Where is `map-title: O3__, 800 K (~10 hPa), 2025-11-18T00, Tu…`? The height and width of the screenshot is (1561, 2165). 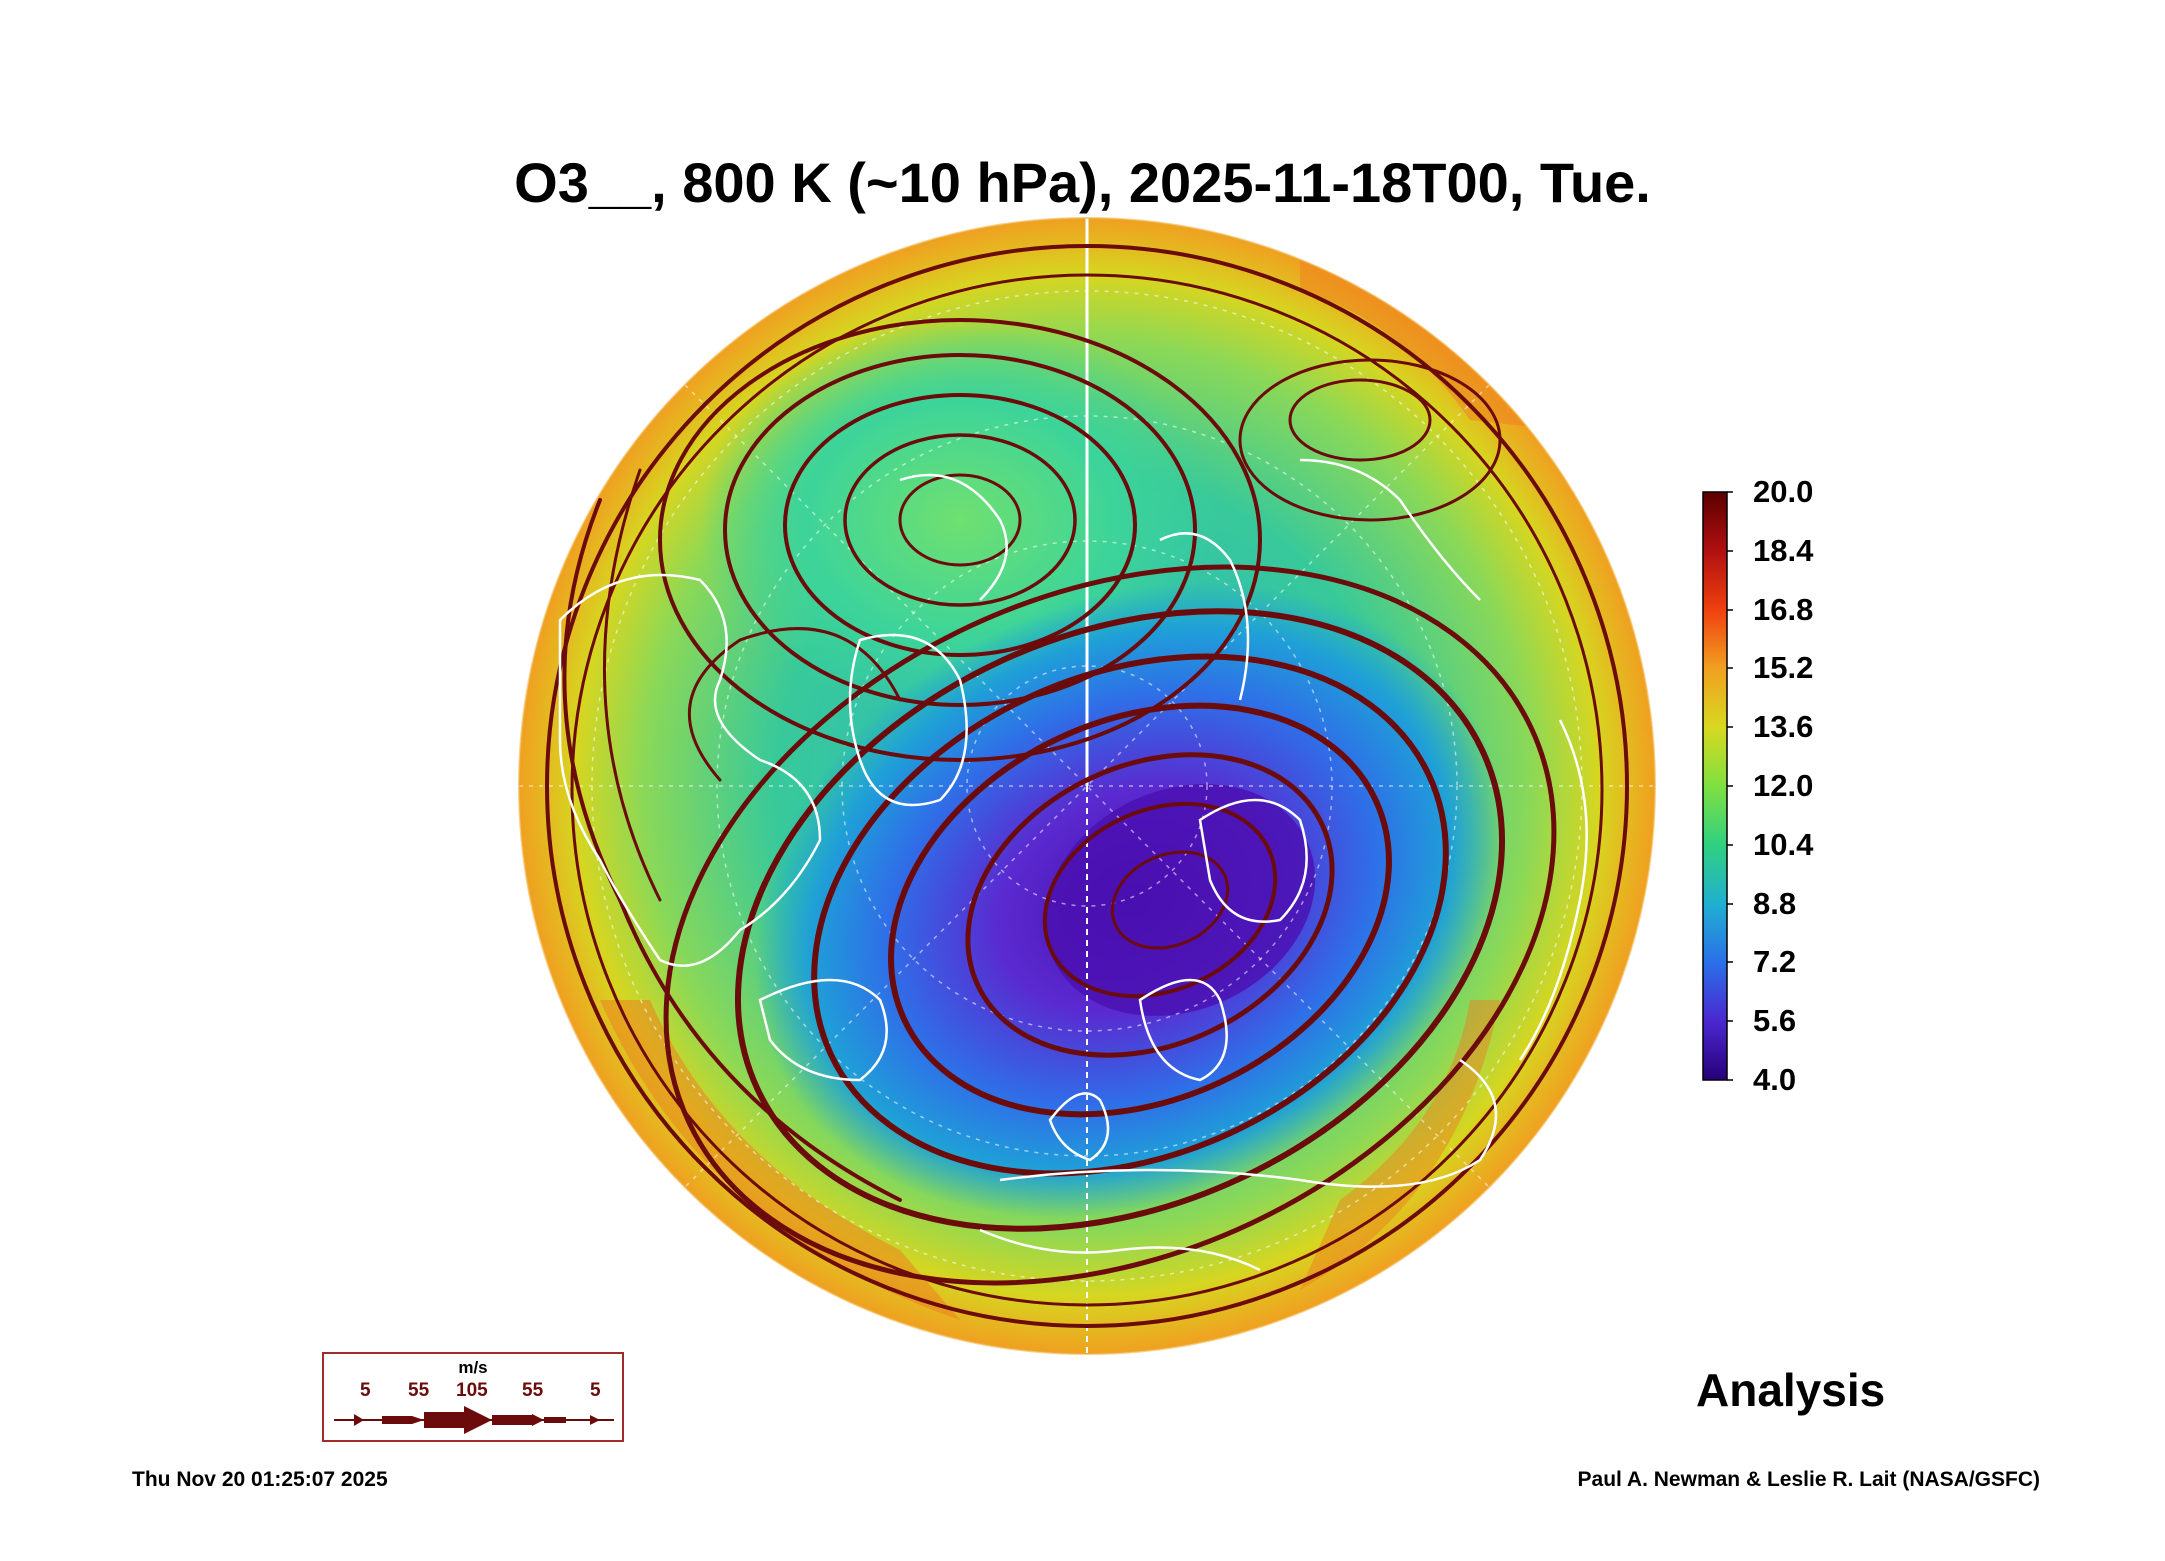
map-title: O3__, 800 K (~10 hPa), 2025-11-18T00, Tu… is located at coordinates (1082, 182).